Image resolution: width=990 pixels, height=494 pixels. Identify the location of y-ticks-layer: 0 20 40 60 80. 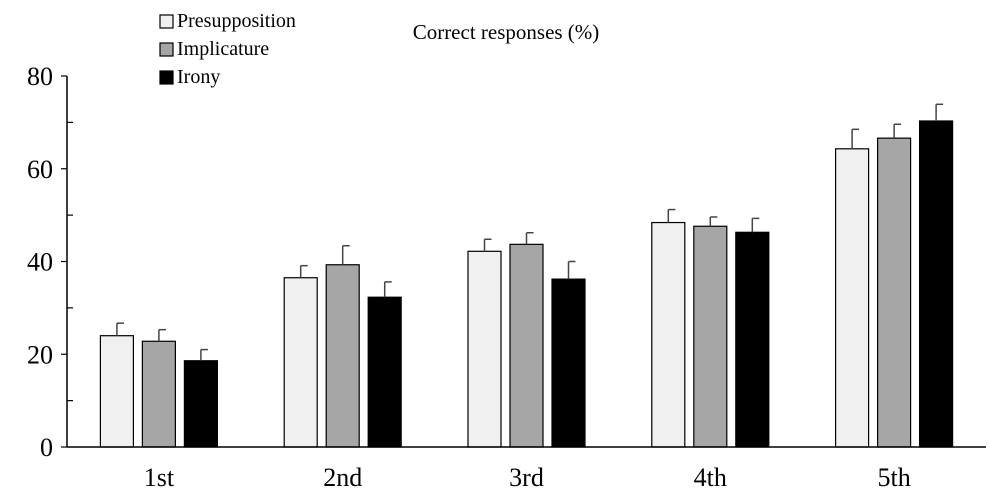
(50, 262).